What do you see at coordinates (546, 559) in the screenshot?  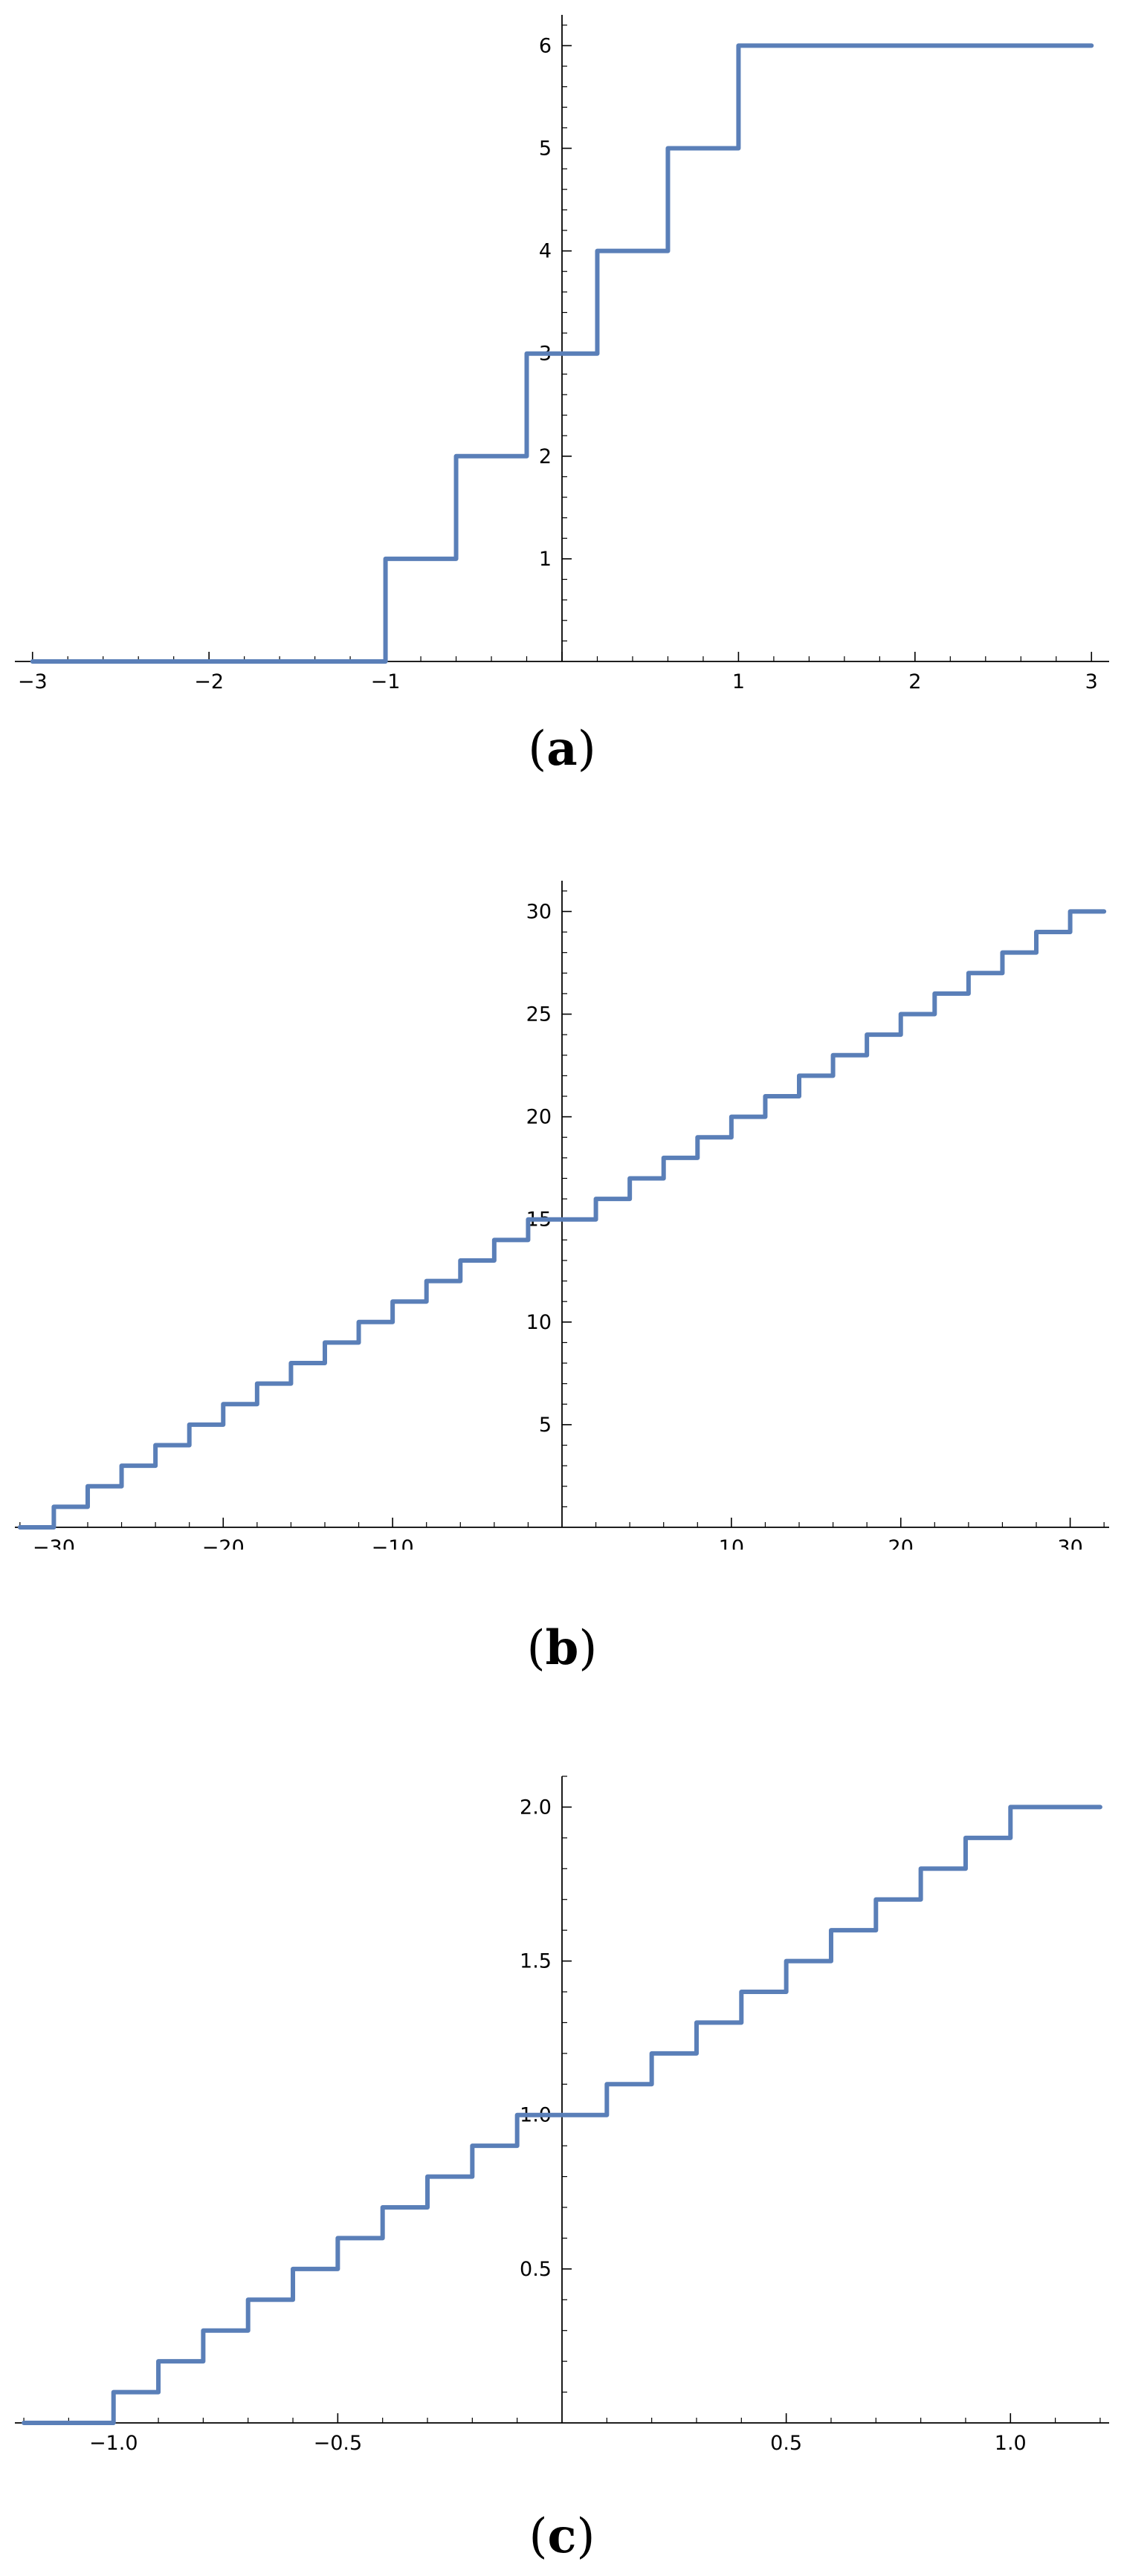 I see `y-tick-label: 1` at bounding box center [546, 559].